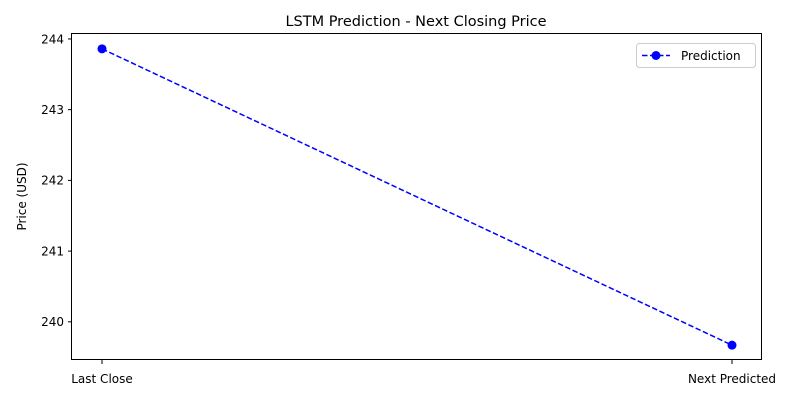 This screenshot has width=800, height=400. What do you see at coordinates (52, 322) in the screenshot?
I see `y-tick-label: 240` at bounding box center [52, 322].